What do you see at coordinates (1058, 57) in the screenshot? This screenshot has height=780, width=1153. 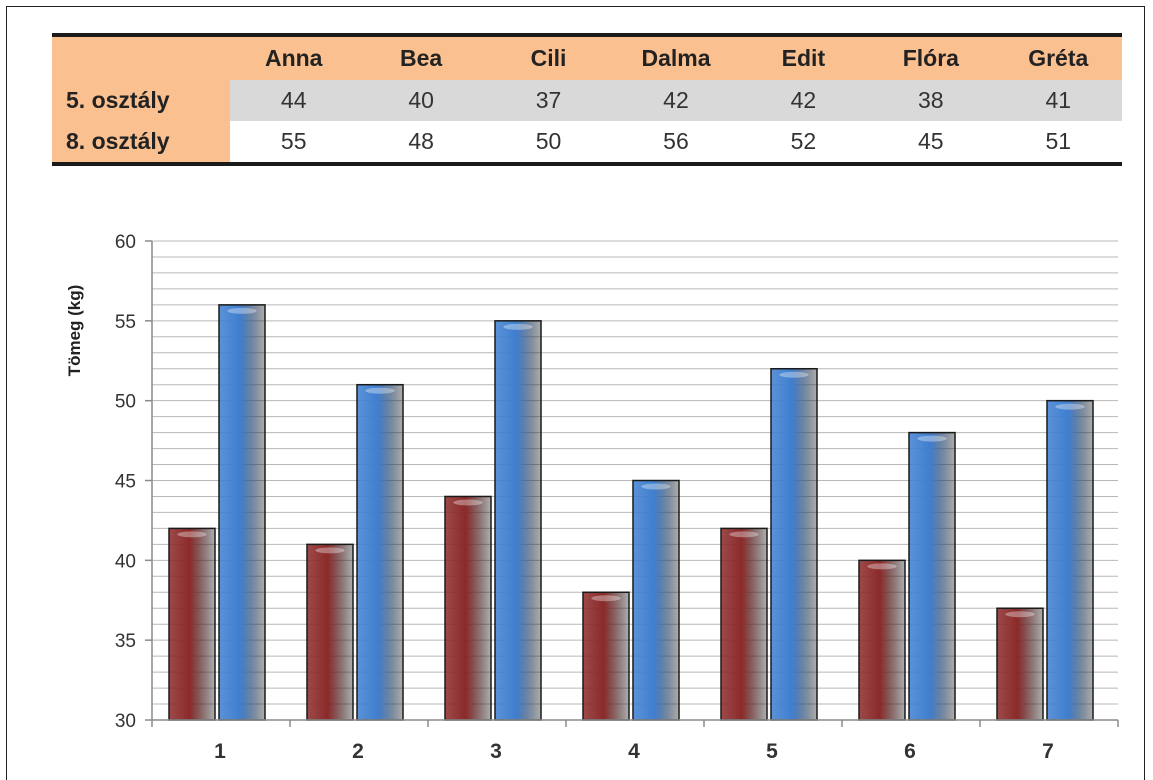 I see `column-header: Gréta` at bounding box center [1058, 57].